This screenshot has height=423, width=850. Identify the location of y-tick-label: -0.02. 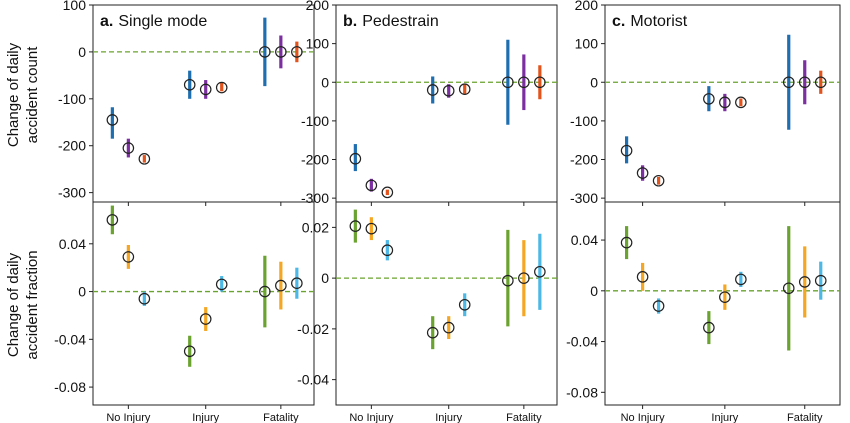
(313, 329).